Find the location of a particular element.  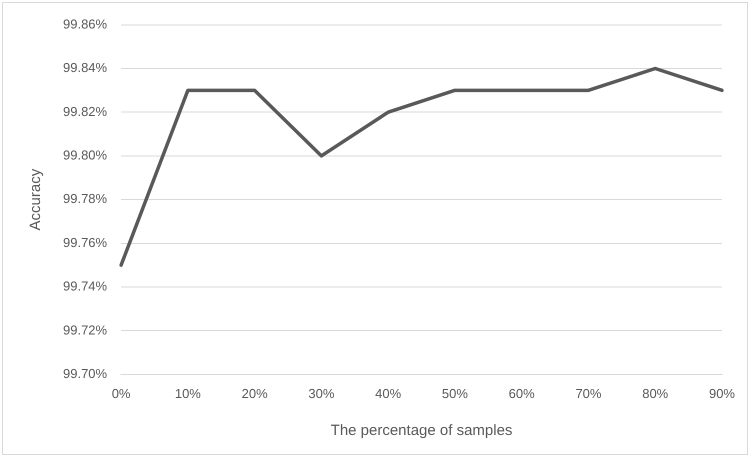

y-tick-label: 99.76% is located at coordinates (85, 242).